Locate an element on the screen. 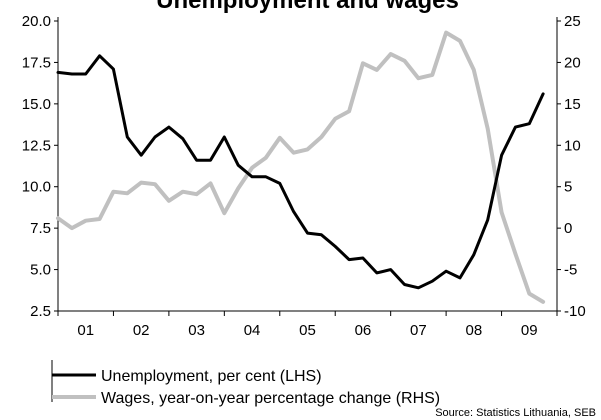 The height and width of the screenshot is (420, 601). x-tick-label: 09 is located at coordinates (529, 330).